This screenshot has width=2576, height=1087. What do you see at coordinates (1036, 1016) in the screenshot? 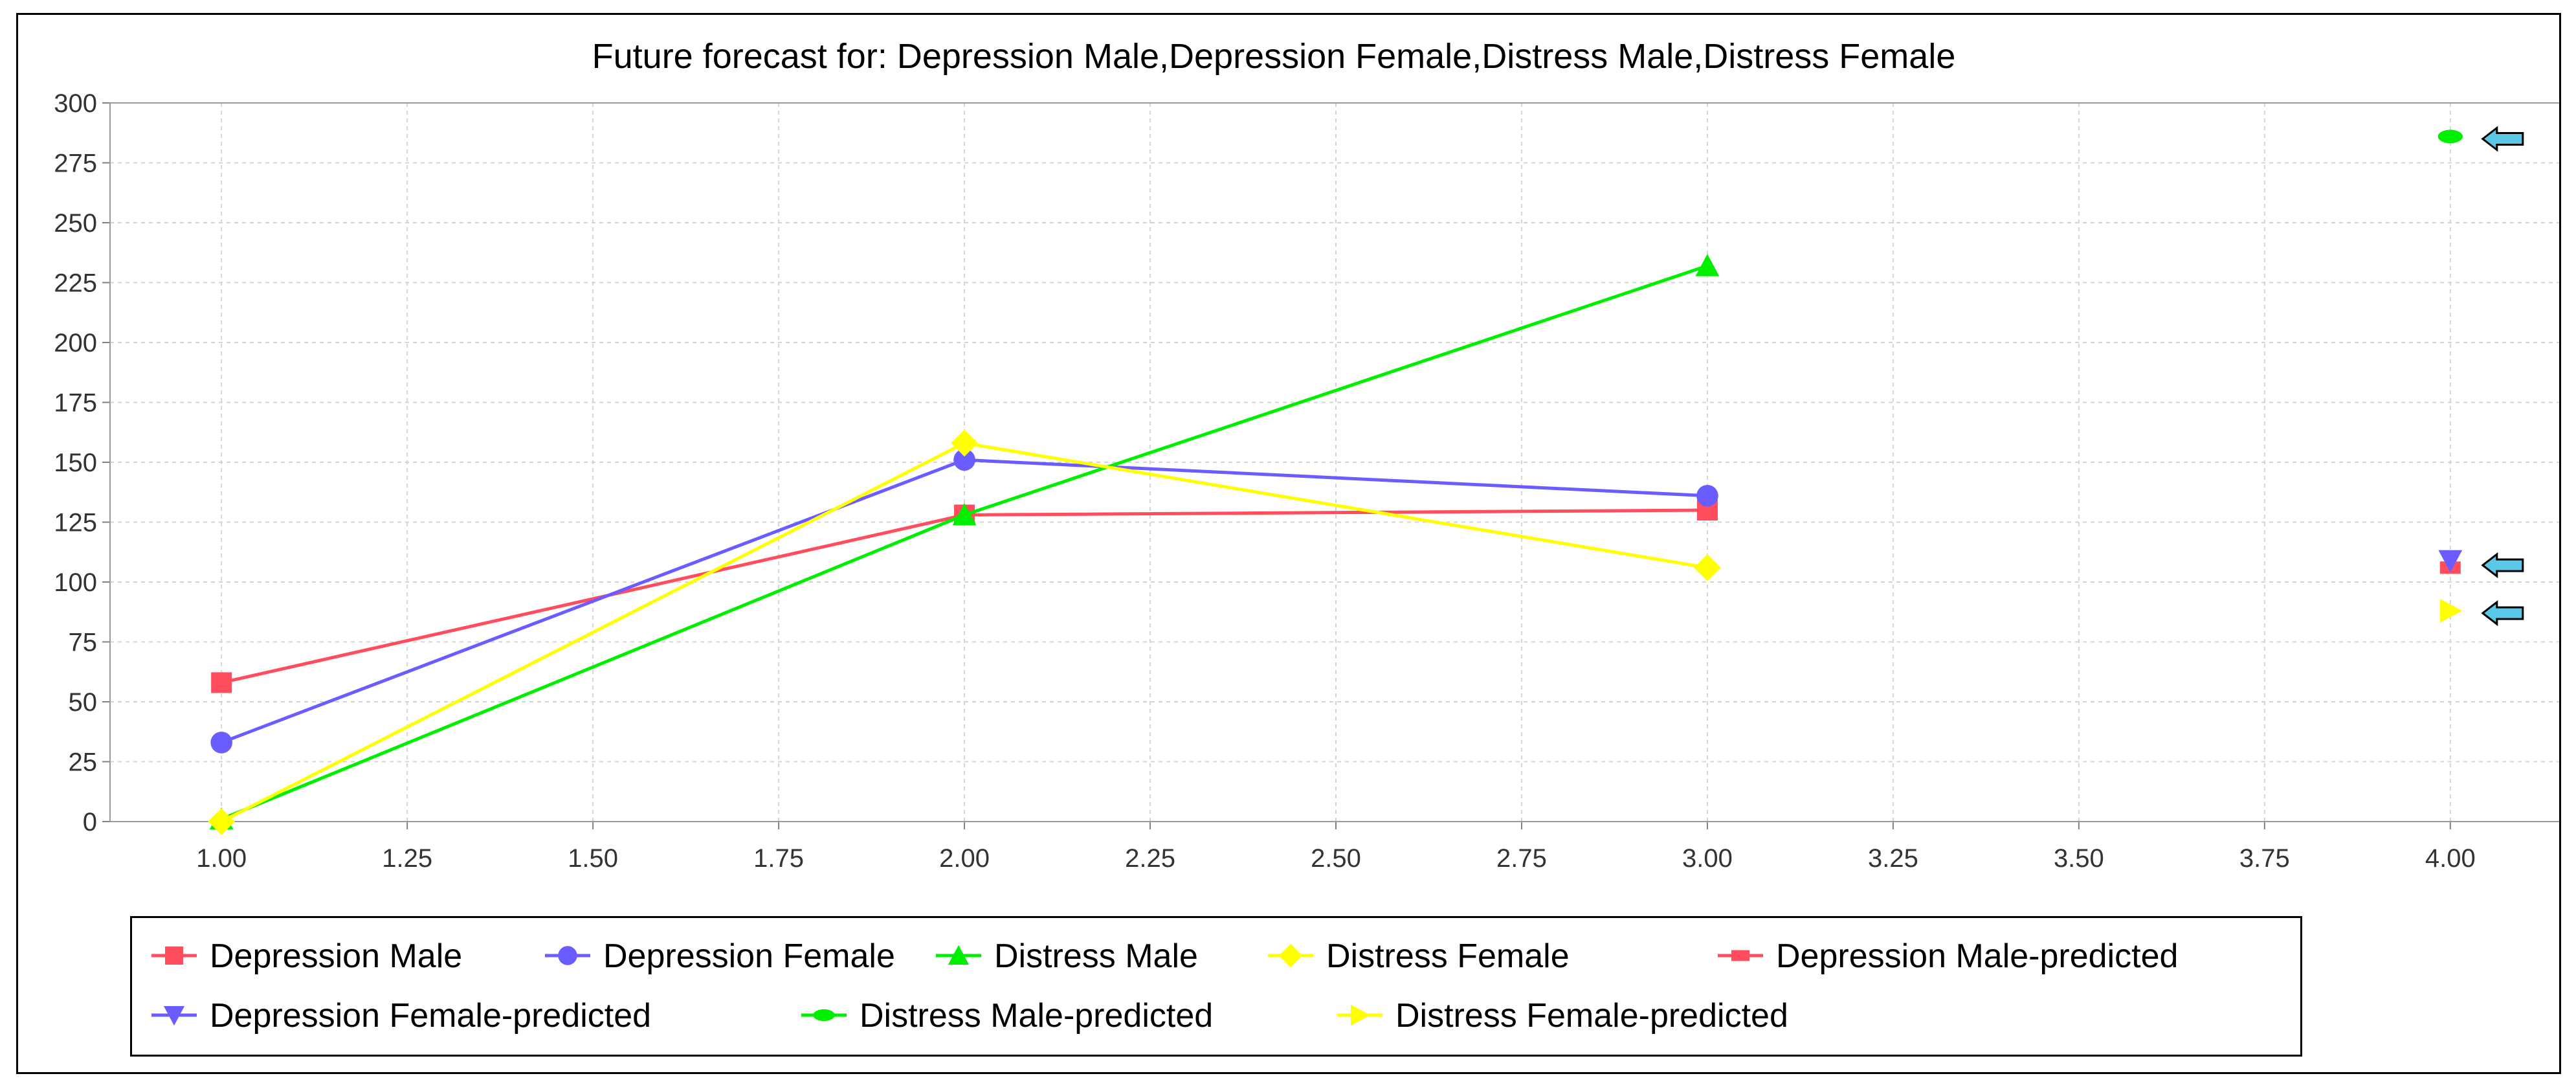
I see `legend-label: Distress Male-predicted` at bounding box center [1036, 1016].